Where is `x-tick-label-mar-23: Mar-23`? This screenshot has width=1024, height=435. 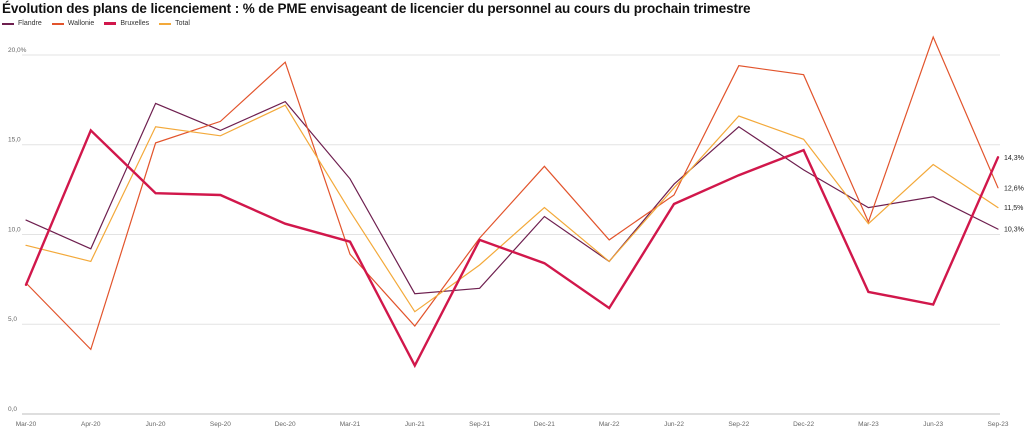 x-tick-label-mar-23: Mar-23 is located at coordinates (868, 424).